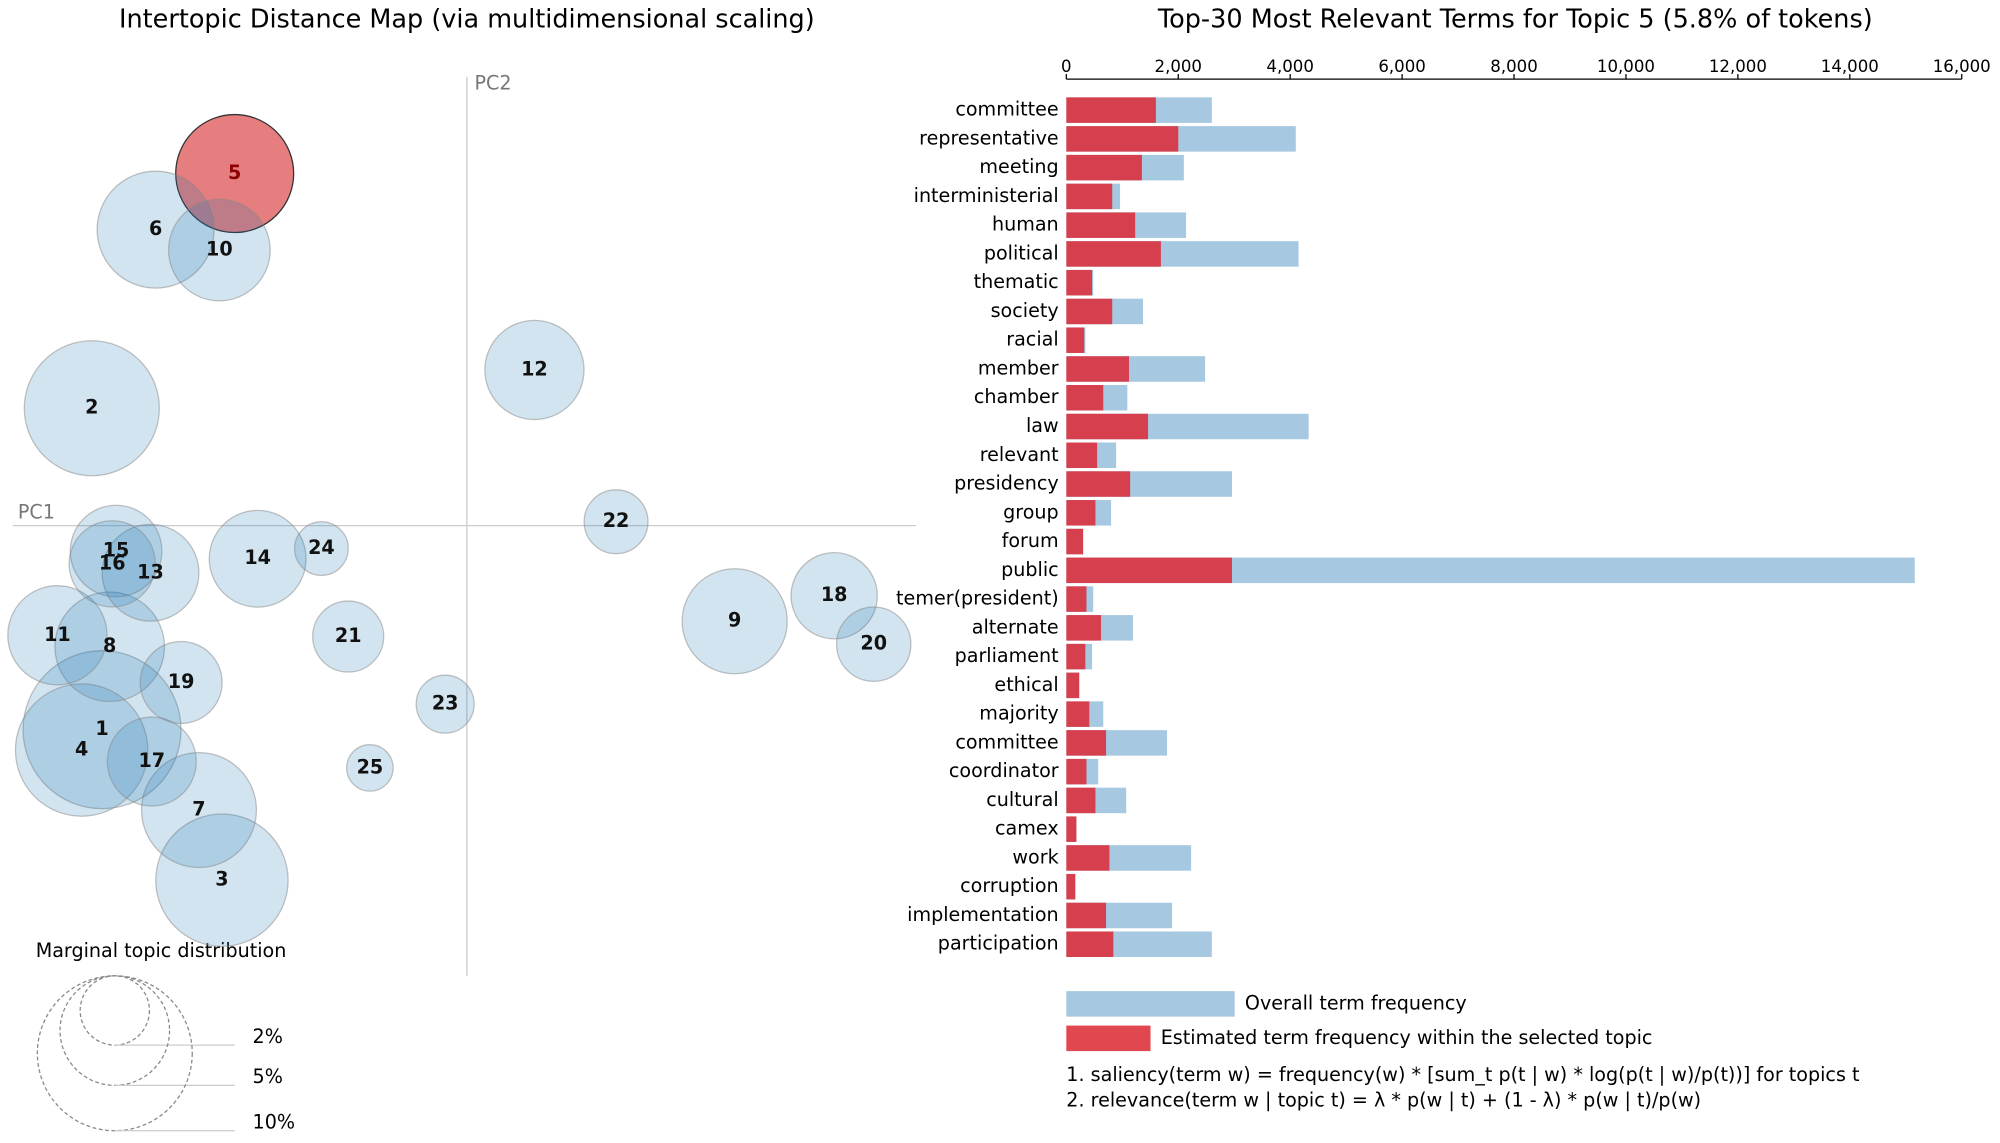 The width and height of the screenshot is (2000, 1143). Describe the element at coordinates (1042, 425) in the screenshot. I see `term-label: law` at that location.